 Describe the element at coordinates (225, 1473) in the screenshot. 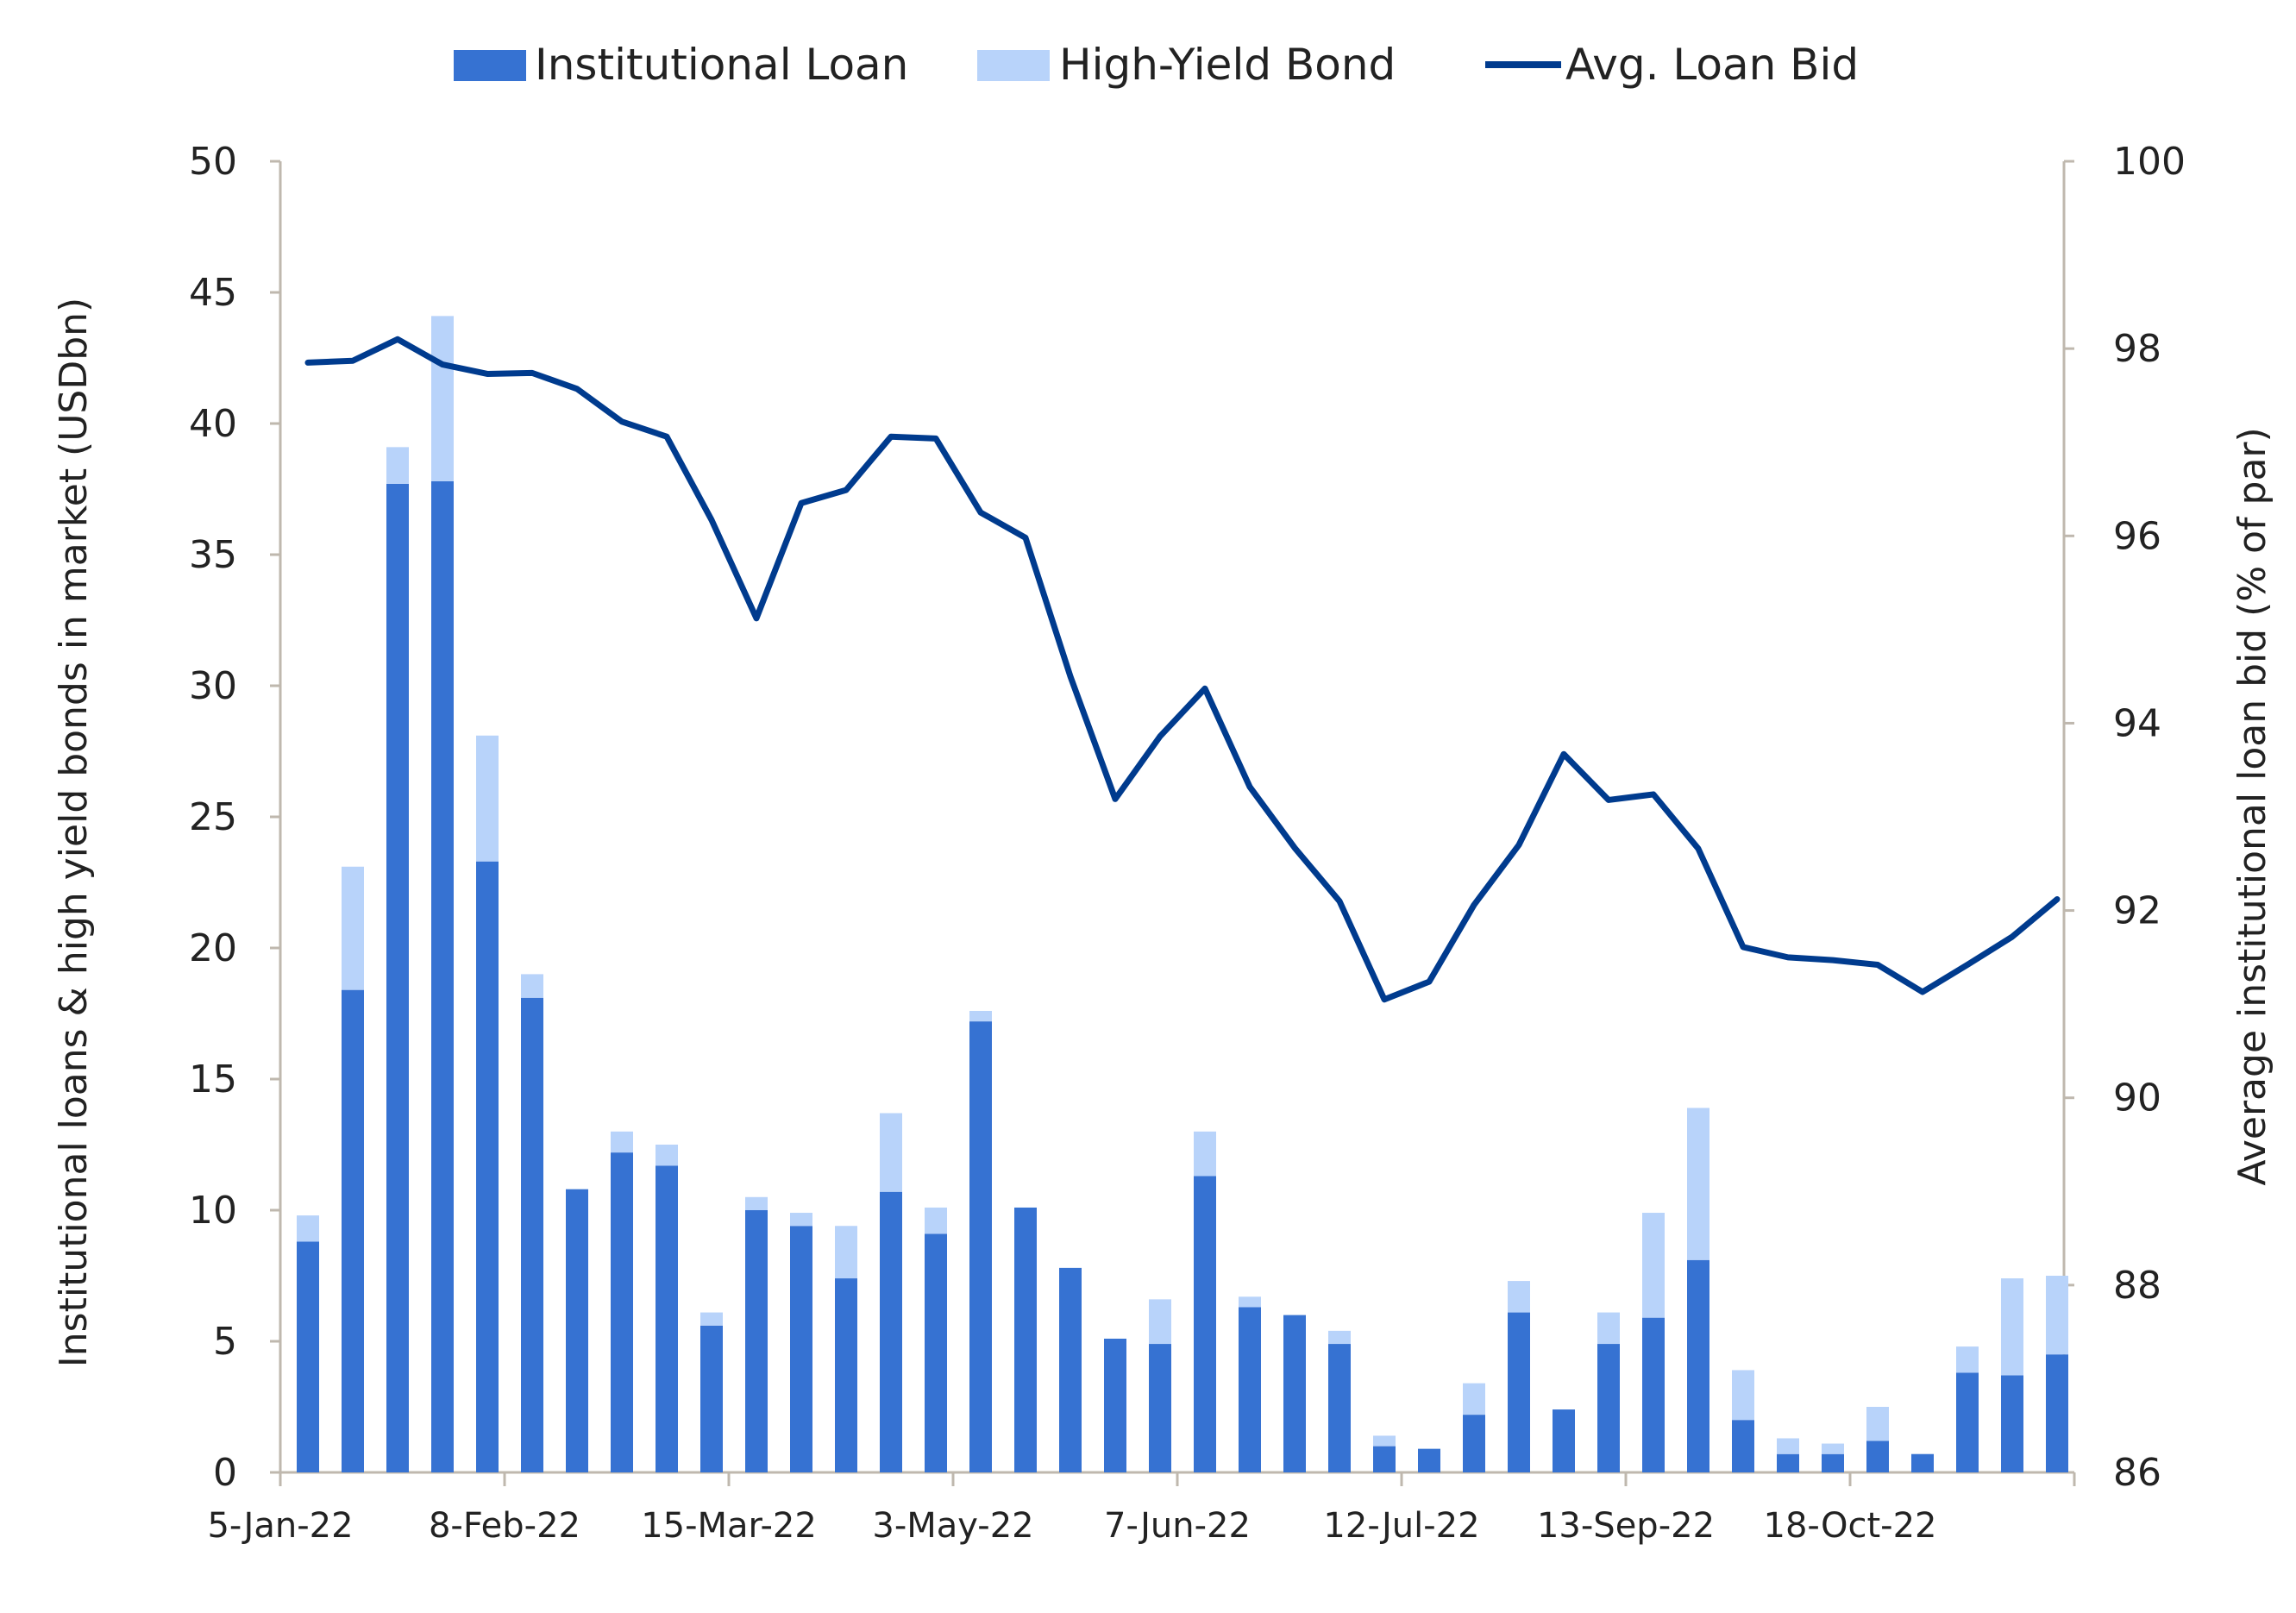

I see `y-left-tick-label: 0` at that location.